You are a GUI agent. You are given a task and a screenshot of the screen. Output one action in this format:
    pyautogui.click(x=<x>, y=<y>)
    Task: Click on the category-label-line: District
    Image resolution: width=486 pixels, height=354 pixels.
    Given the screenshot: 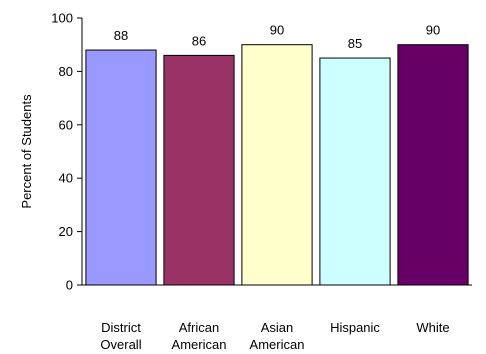 What is the action you would take?
    pyautogui.click(x=121, y=327)
    